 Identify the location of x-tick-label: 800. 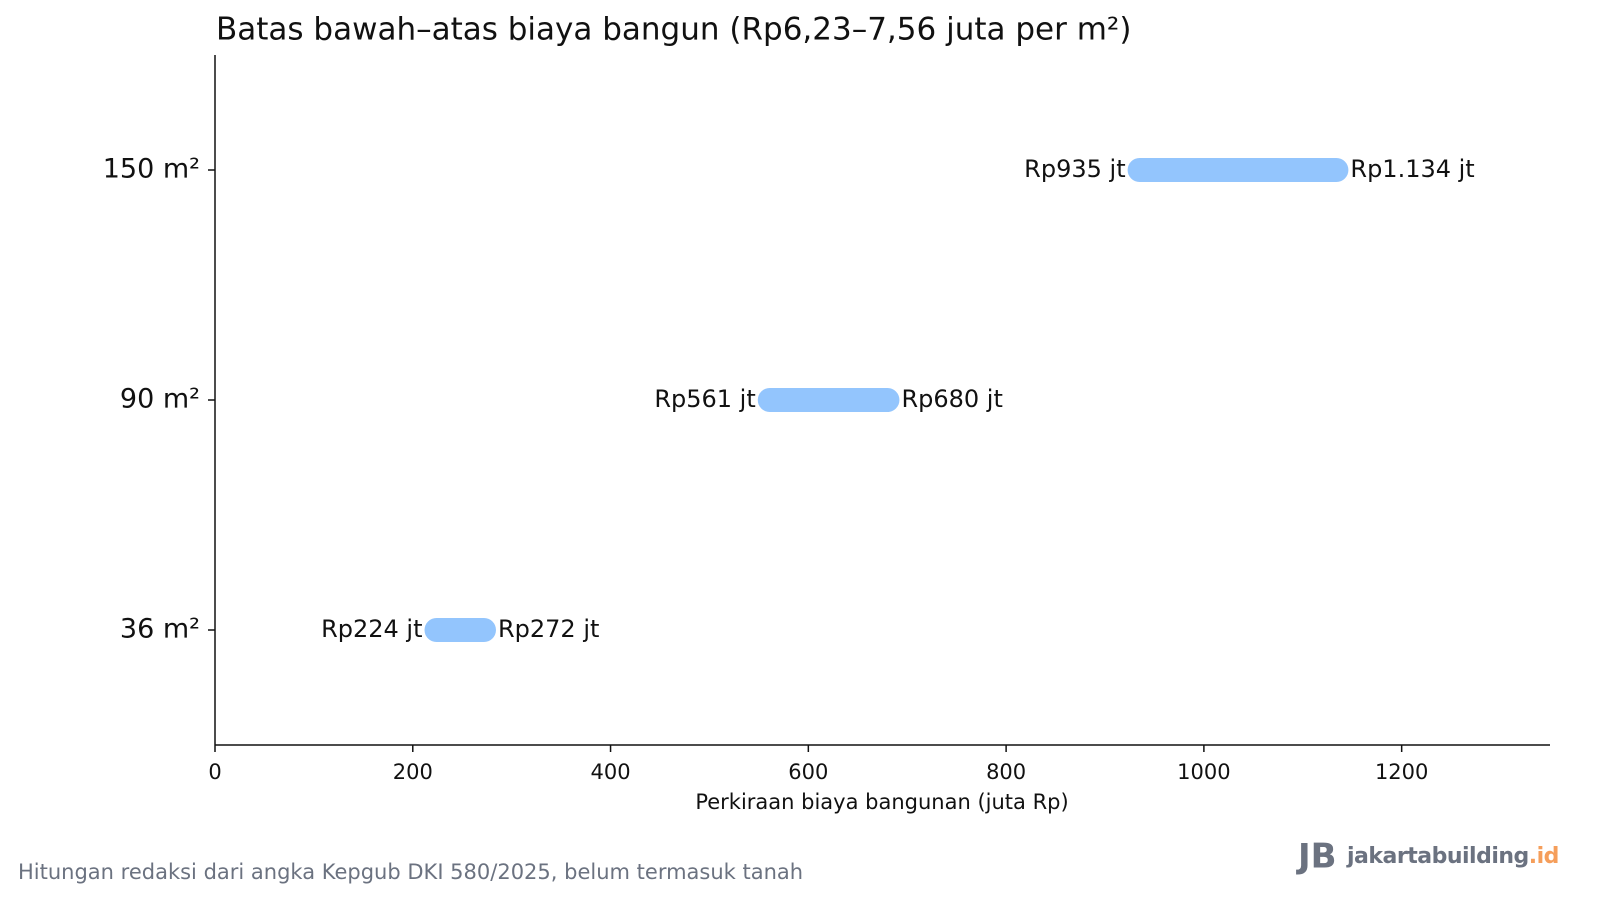
(1006, 772).